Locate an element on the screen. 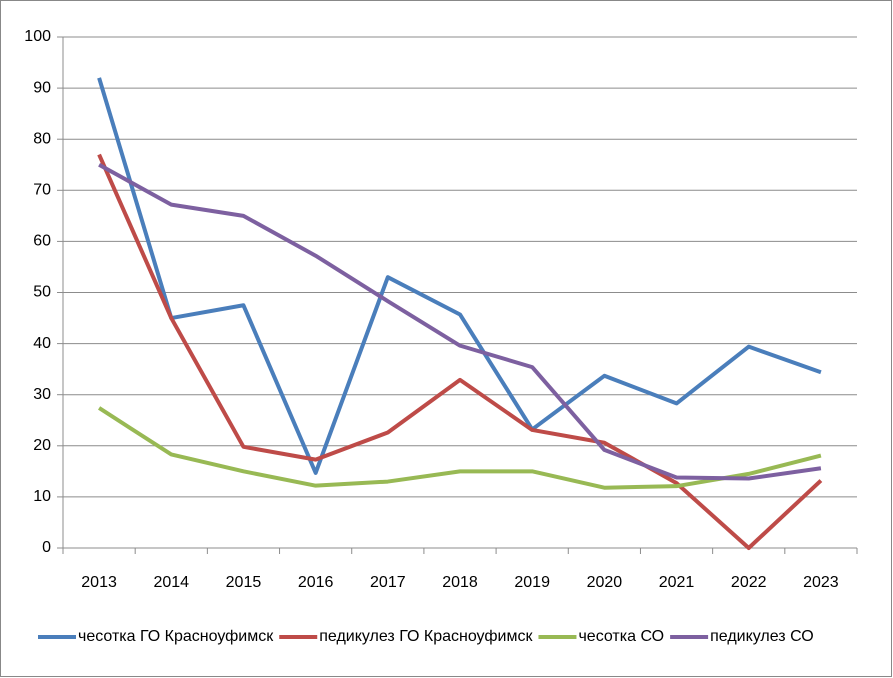 This screenshot has height=678, width=893. legend-label: педикулез СО is located at coordinates (762, 636).